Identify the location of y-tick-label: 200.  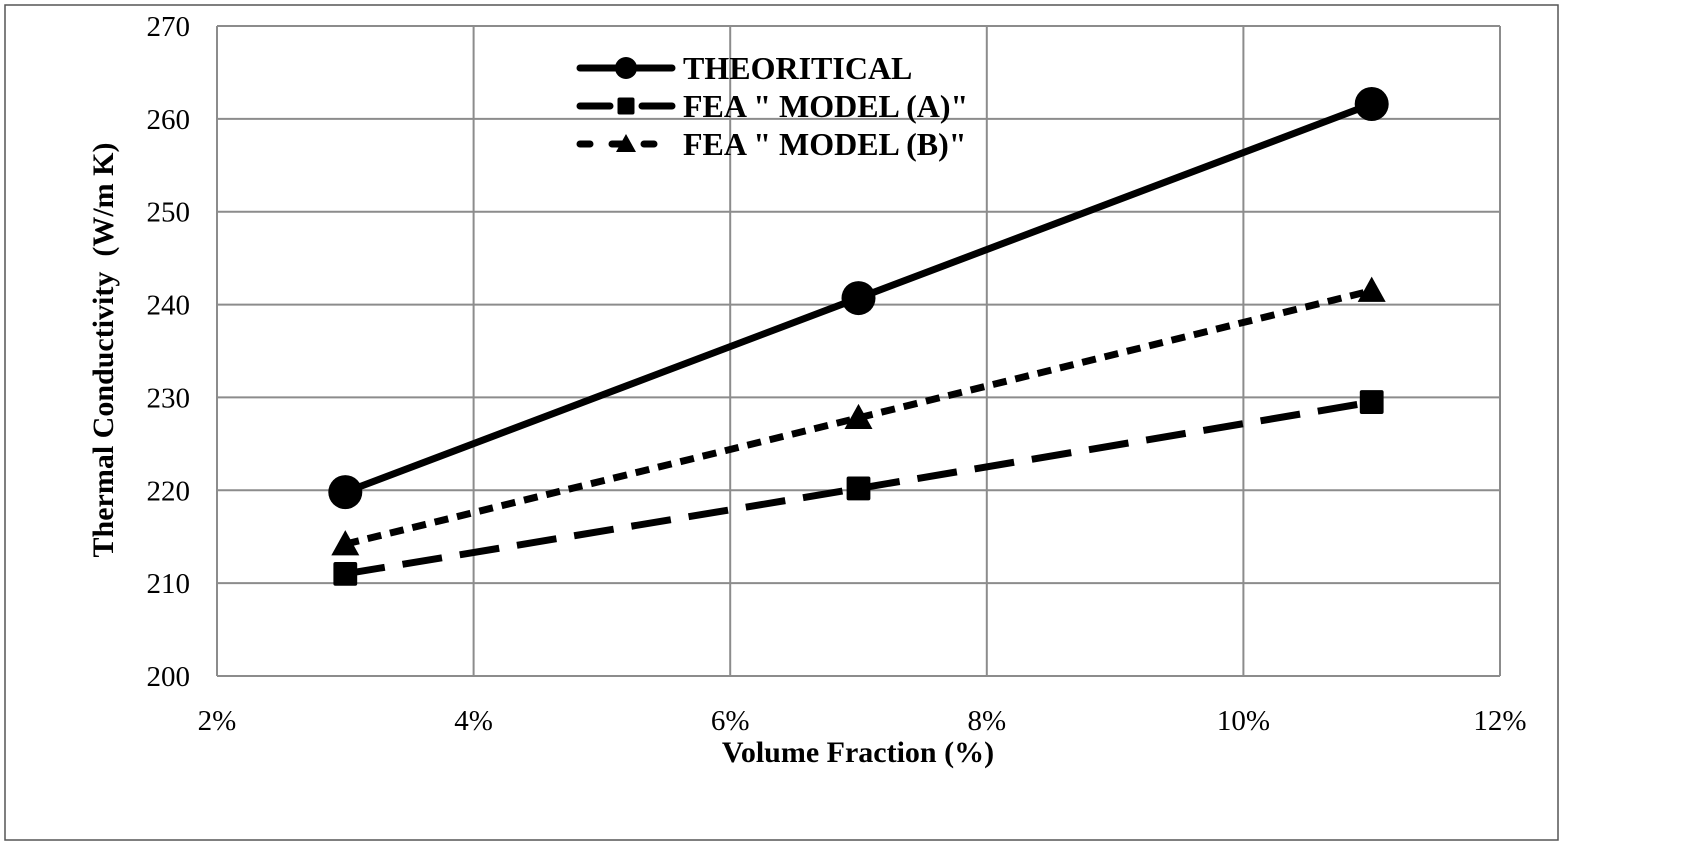
(169, 677).